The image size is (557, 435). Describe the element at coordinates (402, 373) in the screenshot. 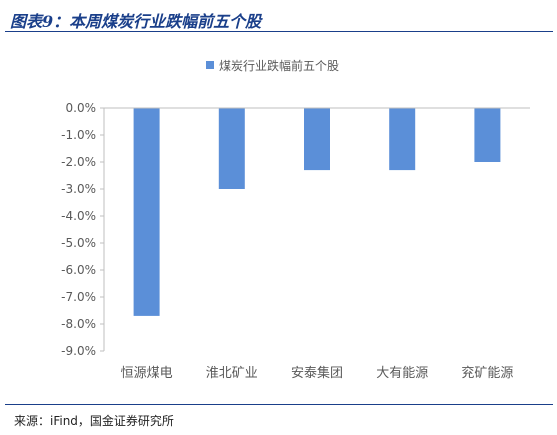

I see `x-category-label: 大有能源` at that location.